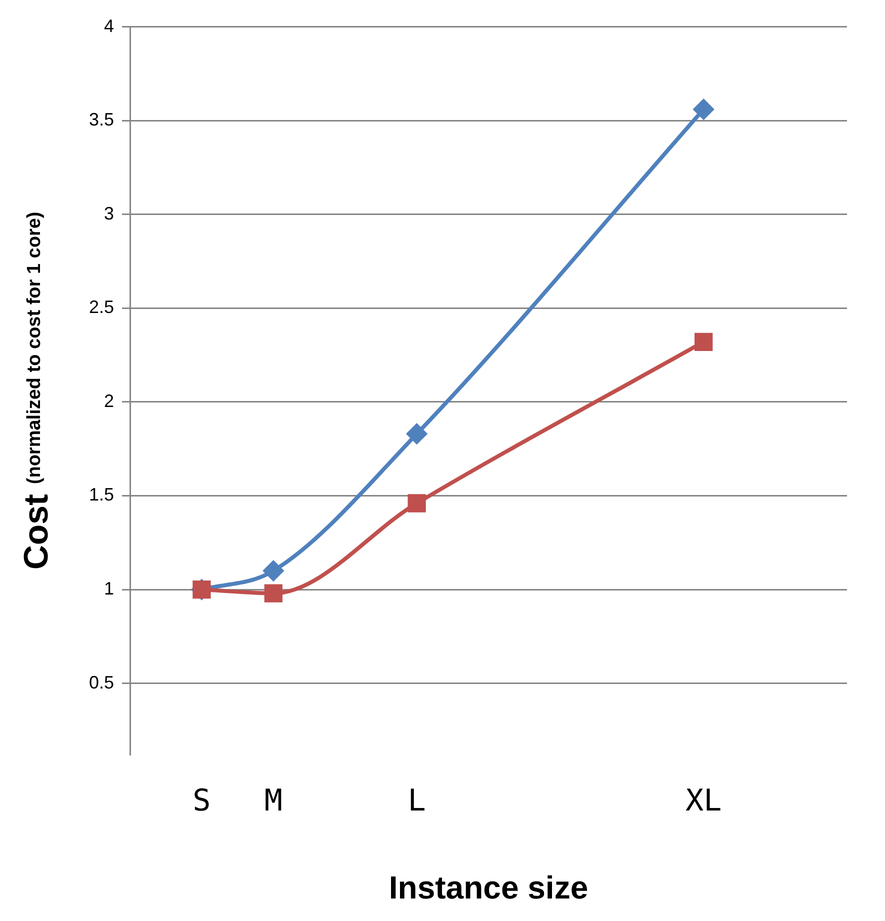 The height and width of the screenshot is (921, 885). What do you see at coordinates (273, 800) in the screenshot?
I see `x-tick-label: M` at bounding box center [273, 800].